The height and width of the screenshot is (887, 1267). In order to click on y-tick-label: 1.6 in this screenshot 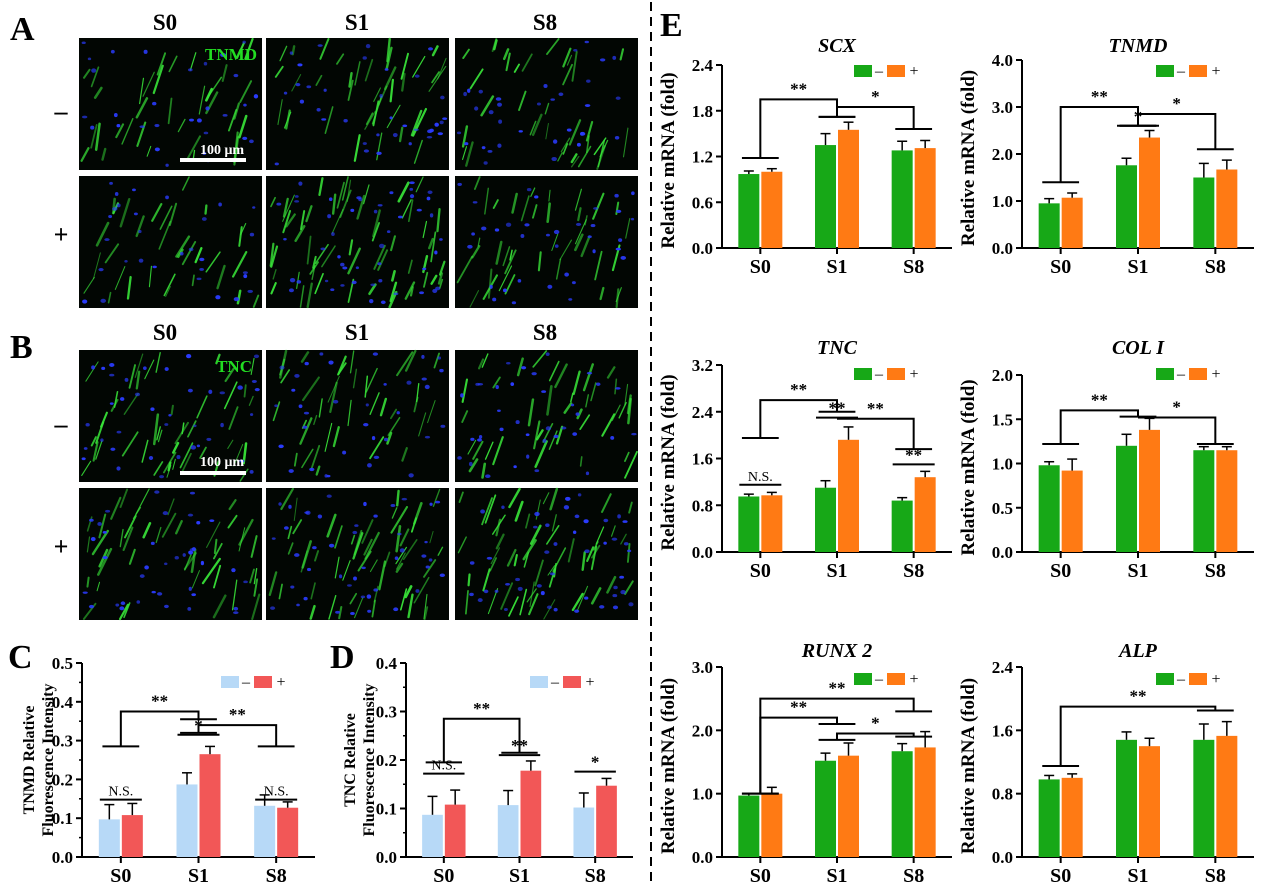, I will do `click(1002, 730)`.